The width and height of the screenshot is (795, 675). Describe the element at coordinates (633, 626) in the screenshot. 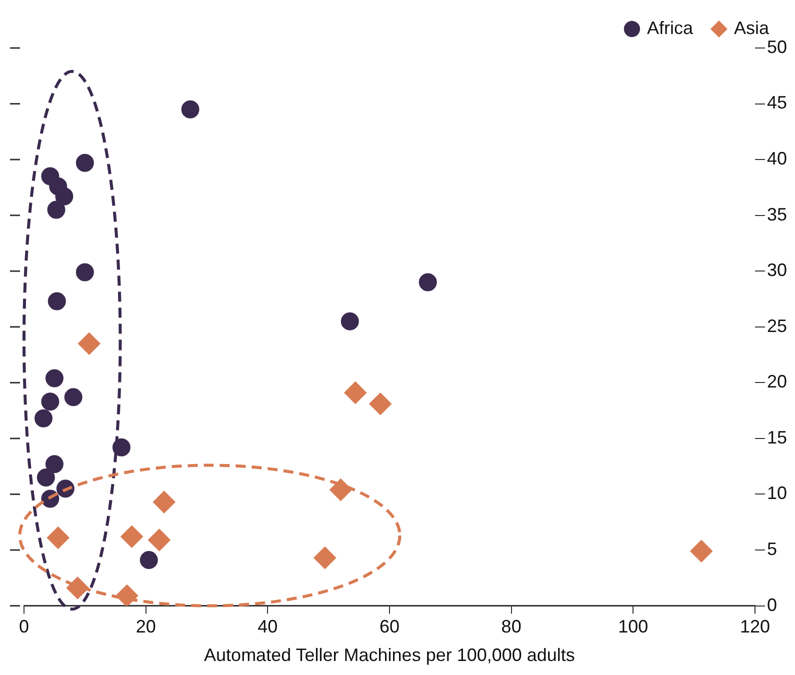

I see `x-tick-label: 100` at that location.